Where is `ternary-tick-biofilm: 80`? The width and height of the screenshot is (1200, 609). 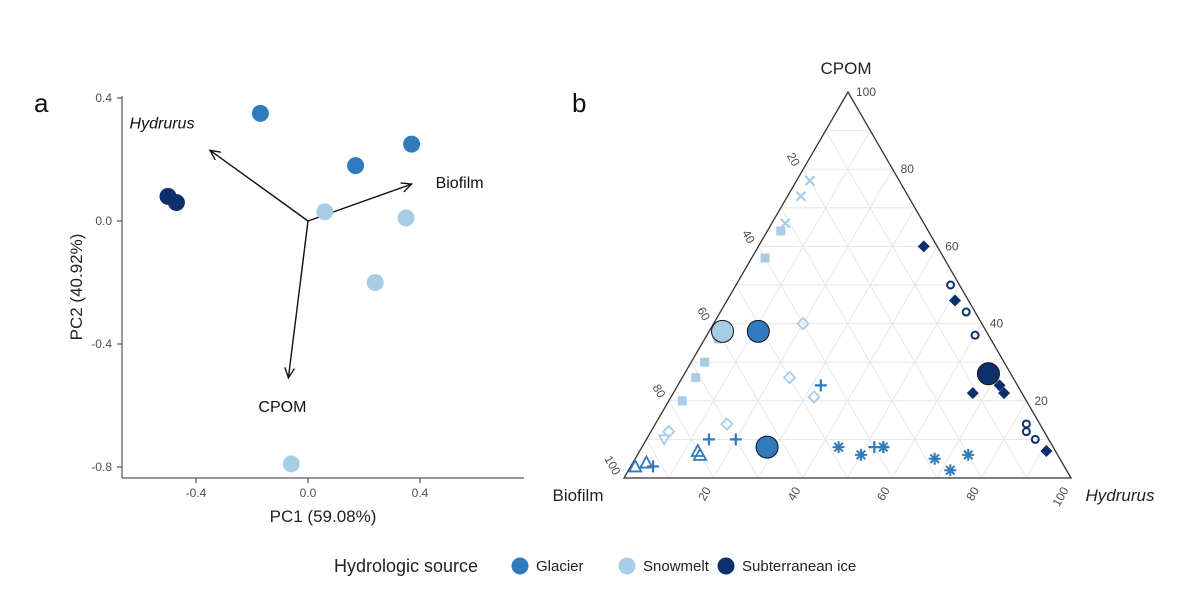 ternary-tick-biofilm: 80 is located at coordinates (659, 391).